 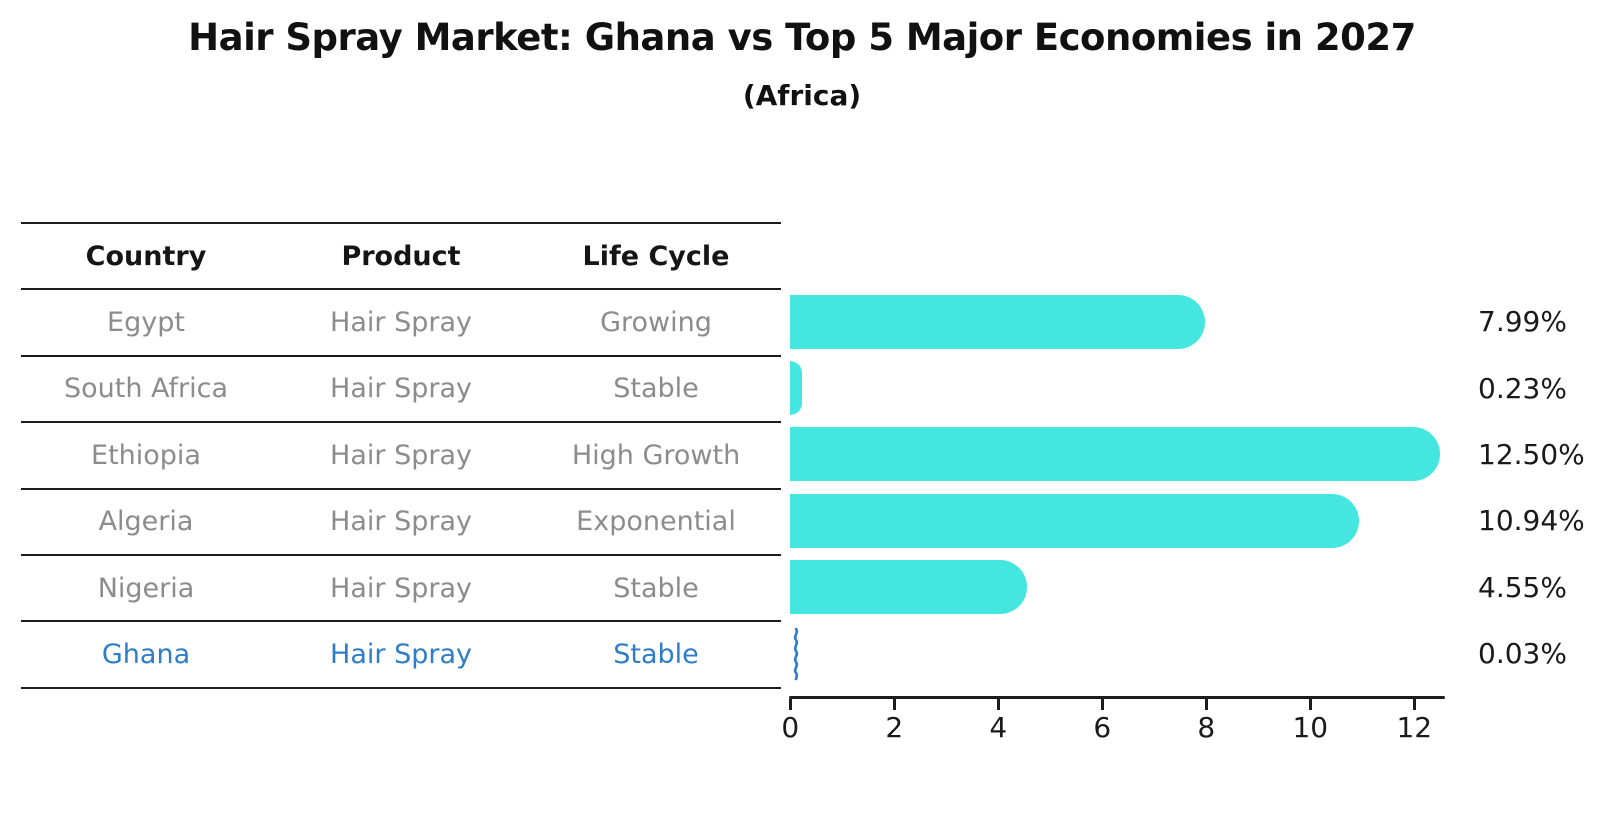 What do you see at coordinates (1102, 727) in the screenshot?
I see `x-axis-tick-label-6: 6` at bounding box center [1102, 727].